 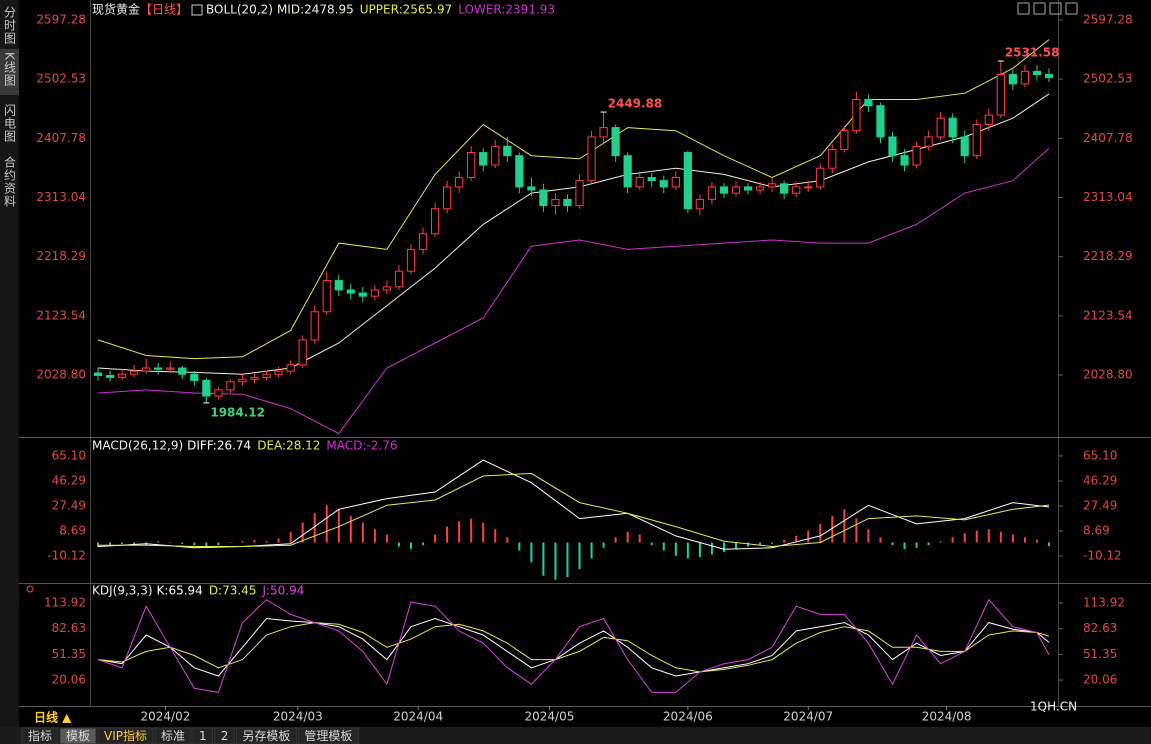 What do you see at coordinates (69, 628) in the screenshot?
I see `y-tick-label: 82.63` at bounding box center [69, 628].